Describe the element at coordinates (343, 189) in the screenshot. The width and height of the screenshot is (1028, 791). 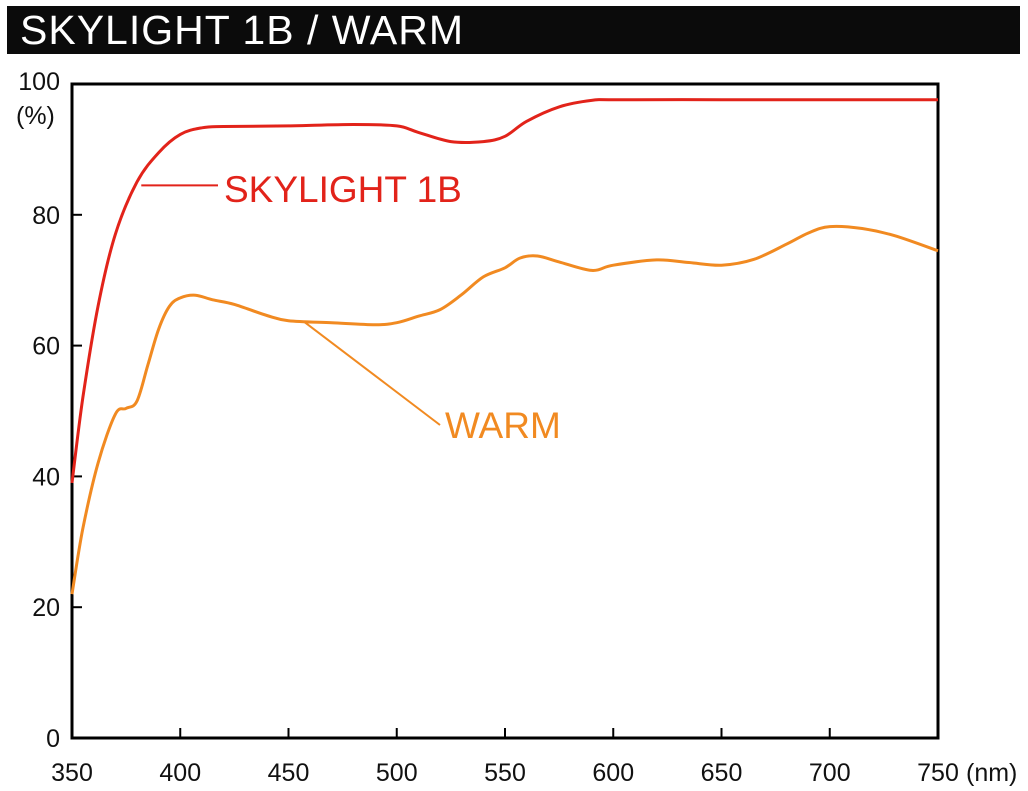
I see `skylight-1b-label: SKYLIGHT 1B` at that location.